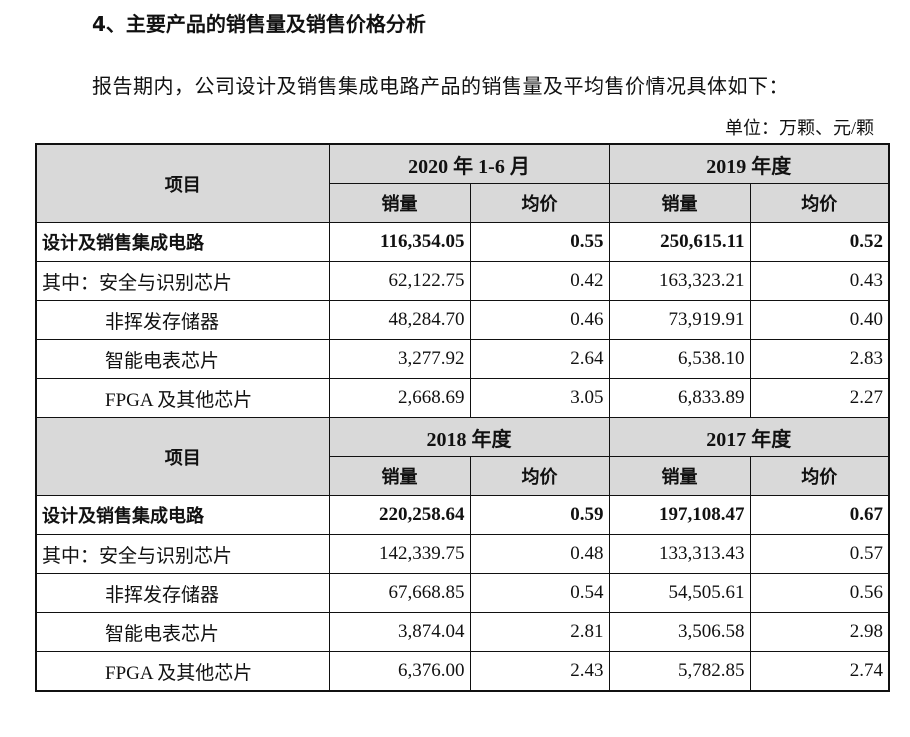 The width and height of the screenshot is (910, 737). Describe the element at coordinates (469, 163) in the screenshot. I see `period-header: 2020 年 1-6 月` at that location.